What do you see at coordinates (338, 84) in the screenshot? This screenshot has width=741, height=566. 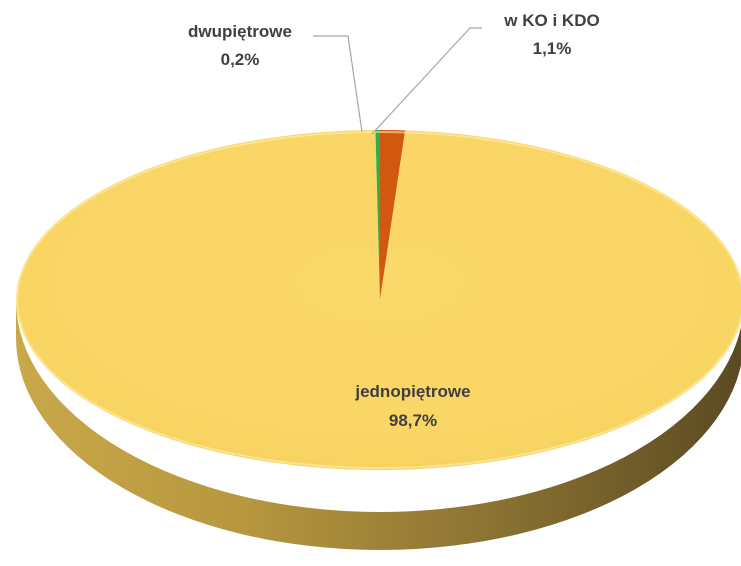 I see `leader-line-dwupietrowe` at bounding box center [338, 84].